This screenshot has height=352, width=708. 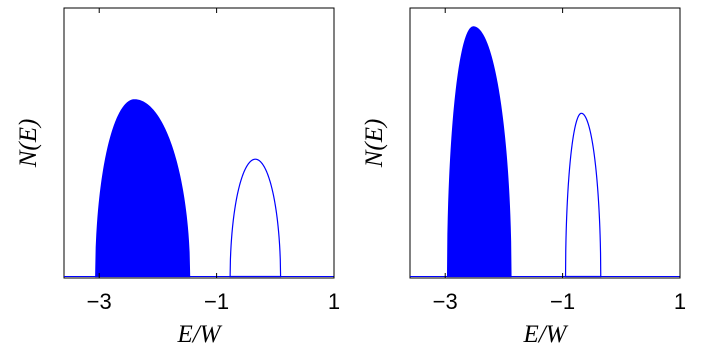 What do you see at coordinates (255, 218) in the screenshot?
I see `plot-left-band-2-outline` at bounding box center [255, 218].